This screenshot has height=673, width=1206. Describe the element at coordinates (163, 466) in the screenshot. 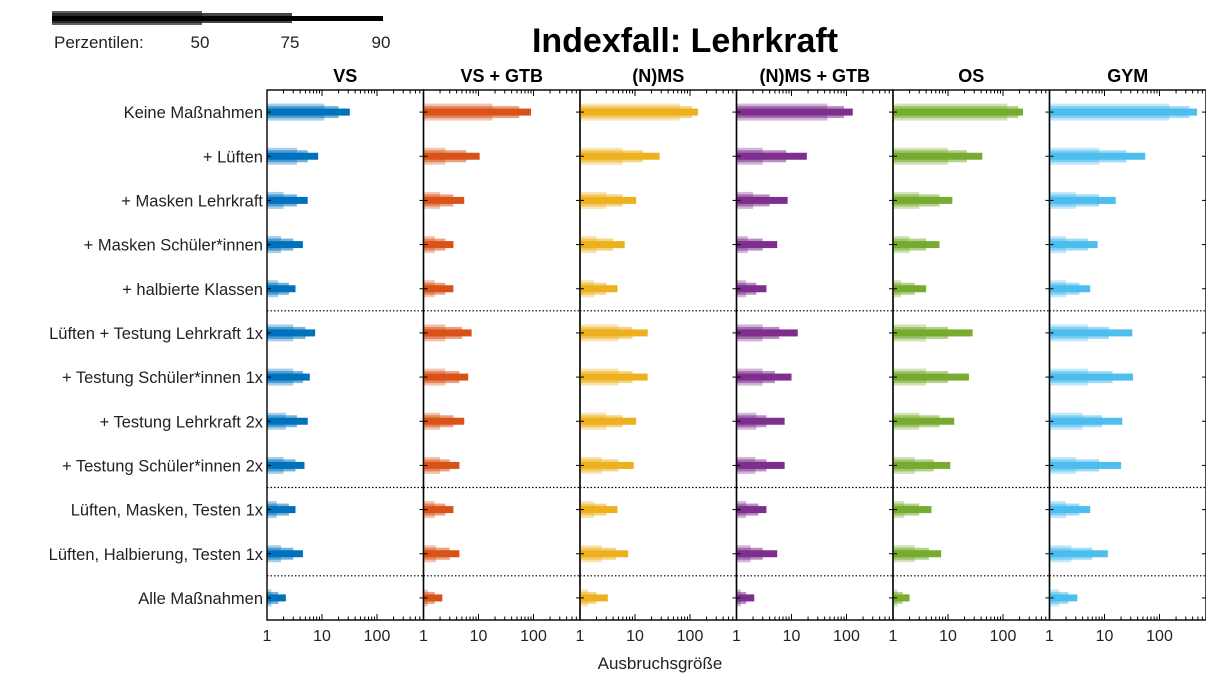

I see `row-label: + Testung Schüler*innen 2x` at that location.